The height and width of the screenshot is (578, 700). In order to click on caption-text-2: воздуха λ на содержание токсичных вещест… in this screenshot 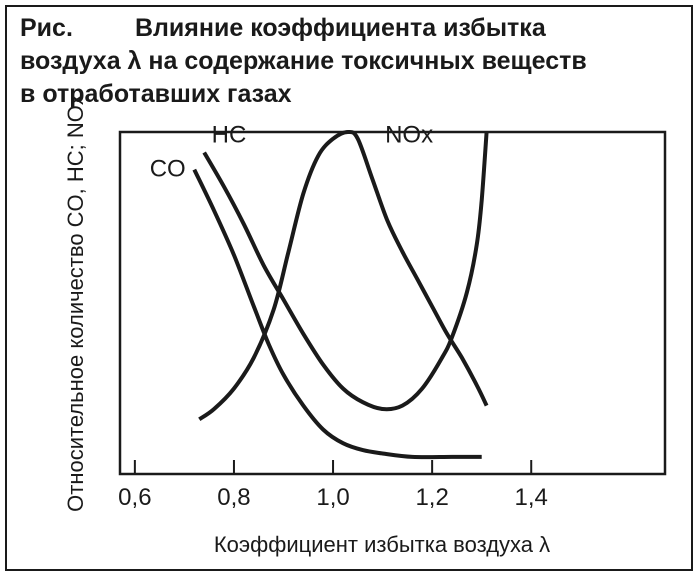, I will do `click(303, 61)`.